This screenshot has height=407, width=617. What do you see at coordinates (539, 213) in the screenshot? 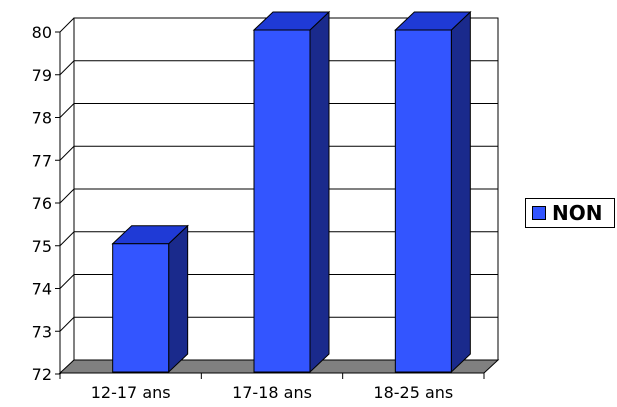
I see `legend-swatch-non` at bounding box center [539, 213].